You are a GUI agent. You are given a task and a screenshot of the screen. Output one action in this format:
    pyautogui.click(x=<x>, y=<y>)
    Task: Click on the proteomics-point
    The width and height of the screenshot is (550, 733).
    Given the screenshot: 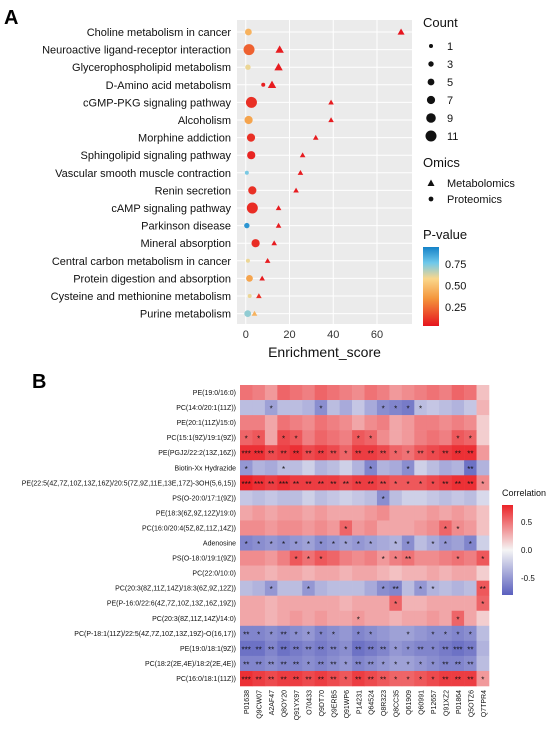 What is the action you would take?
    pyautogui.click(x=247, y=225)
    